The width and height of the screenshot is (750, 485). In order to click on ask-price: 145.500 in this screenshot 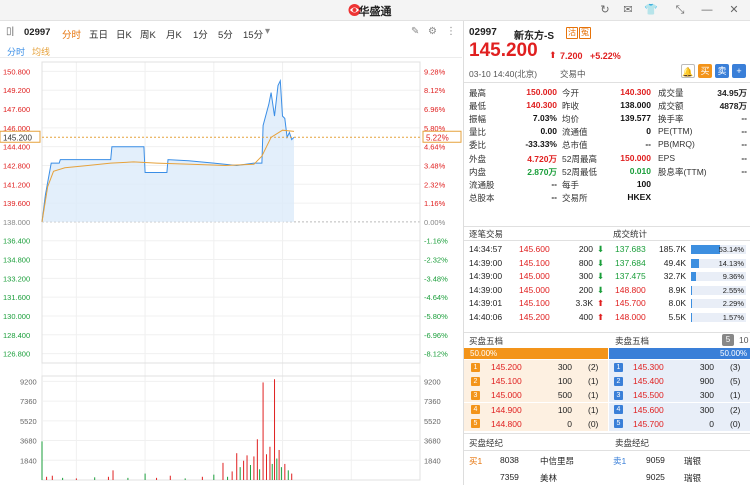, I will do `click(648, 395)`.